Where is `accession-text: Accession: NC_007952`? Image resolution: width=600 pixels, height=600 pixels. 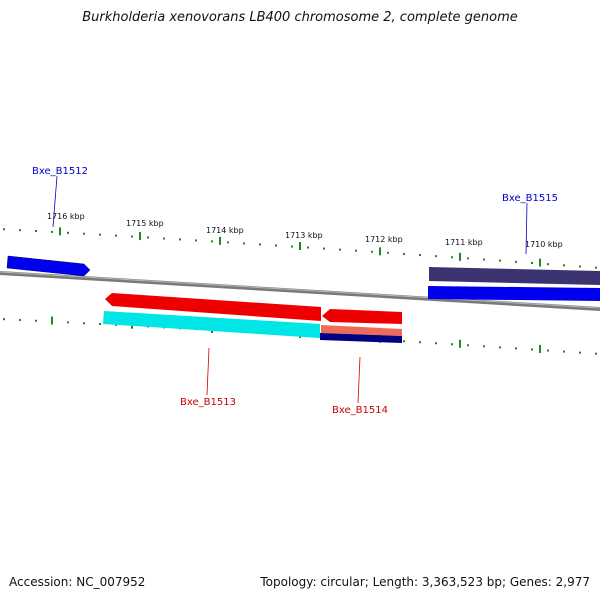 accession-text: Accession: NC_007952 is located at coordinates (77, 582).